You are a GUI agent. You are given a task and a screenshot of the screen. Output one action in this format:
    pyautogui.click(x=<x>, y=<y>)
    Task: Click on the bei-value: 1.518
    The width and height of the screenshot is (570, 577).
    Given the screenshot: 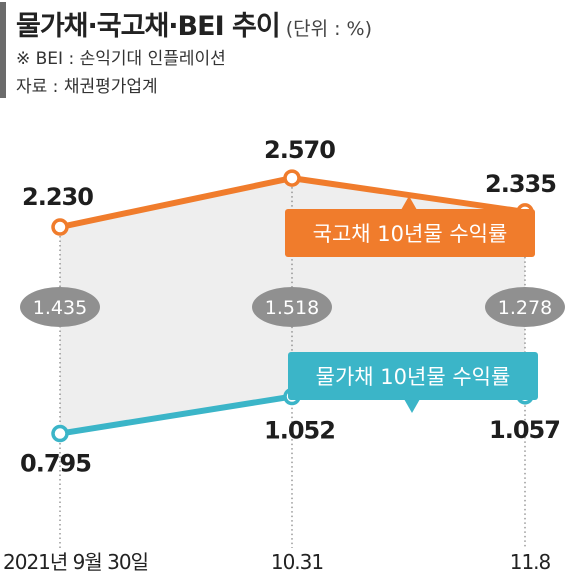 What is the action you would take?
    pyautogui.click(x=292, y=308)
    